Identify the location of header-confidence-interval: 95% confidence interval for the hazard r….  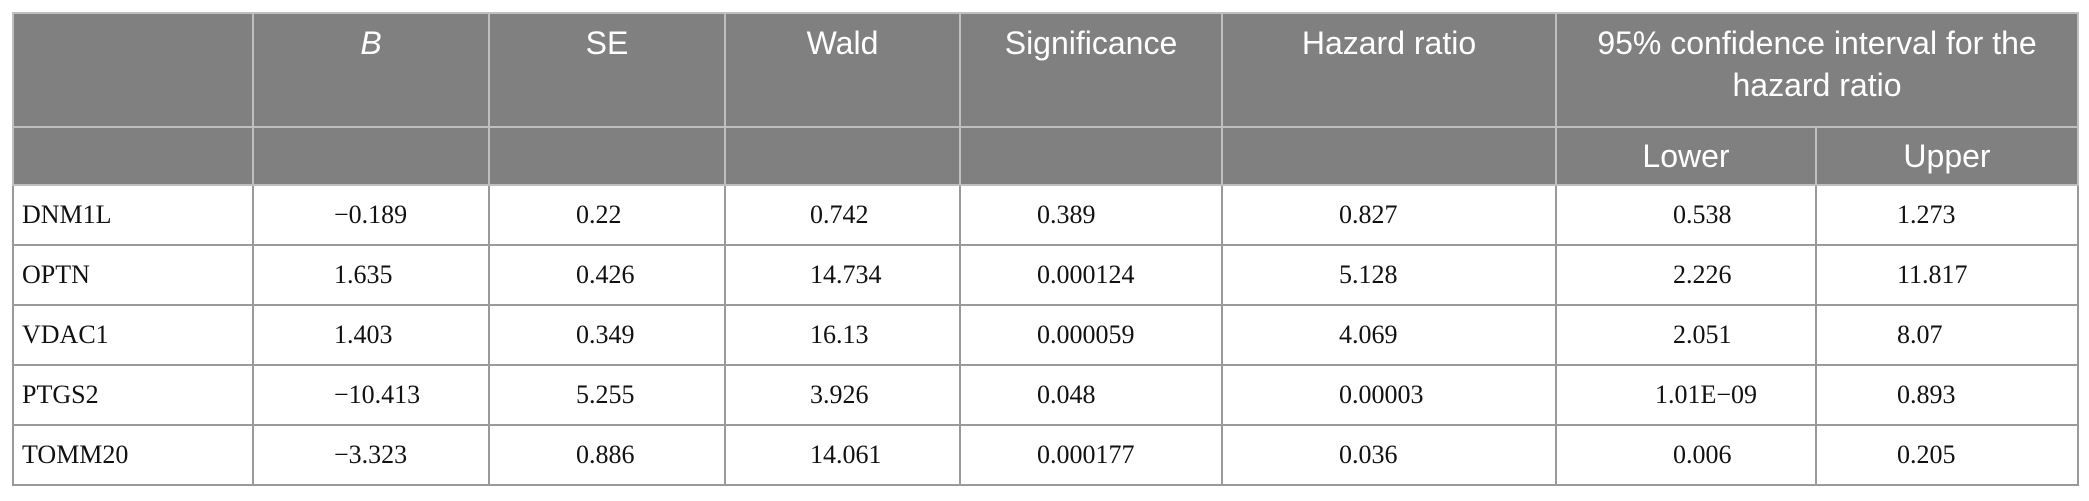
(1817, 70).